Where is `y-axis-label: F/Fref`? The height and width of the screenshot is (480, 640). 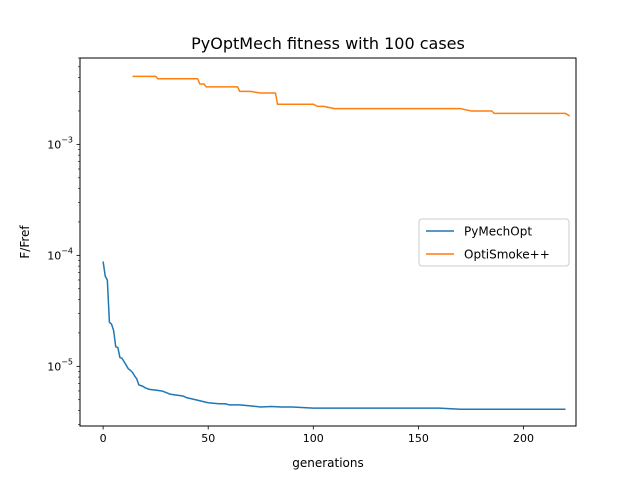
y-axis-label: F/Fref is located at coordinates (25, 242).